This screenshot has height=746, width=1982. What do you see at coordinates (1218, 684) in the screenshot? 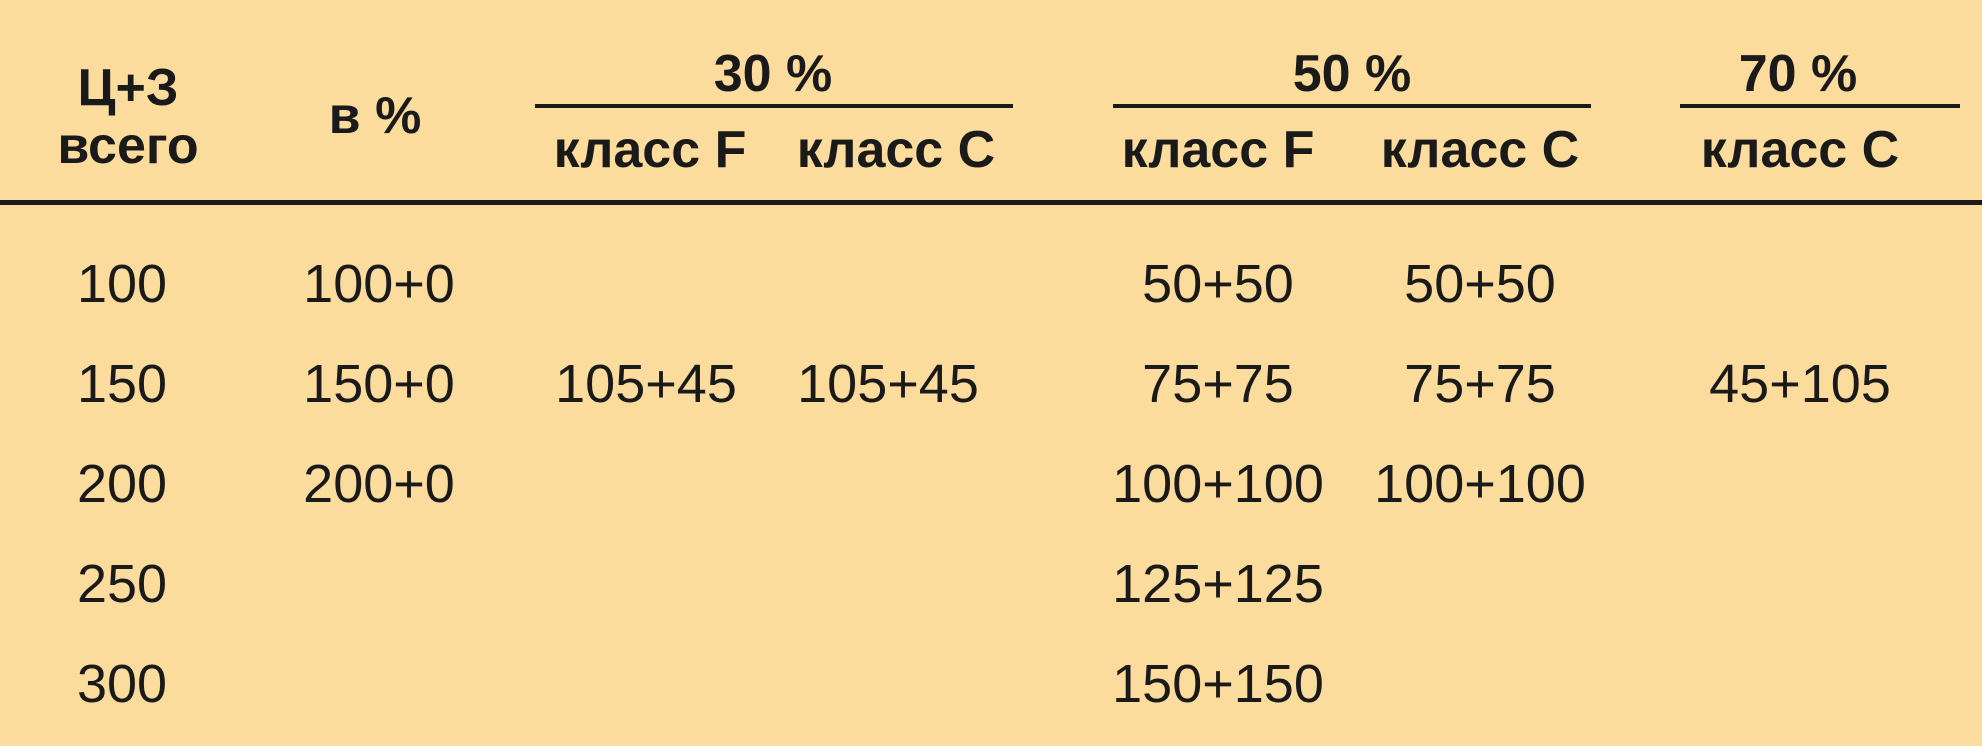
I see `cell-50-f: 150+150` at bounding box center [1218, 684].